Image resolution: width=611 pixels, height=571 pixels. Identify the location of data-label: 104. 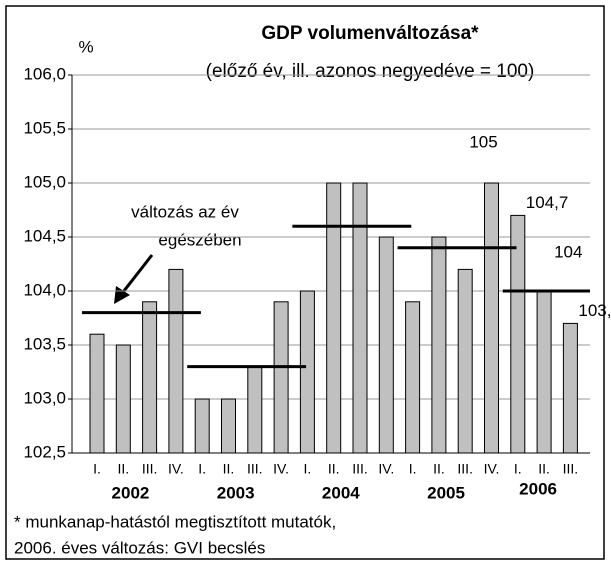
(568, 251).